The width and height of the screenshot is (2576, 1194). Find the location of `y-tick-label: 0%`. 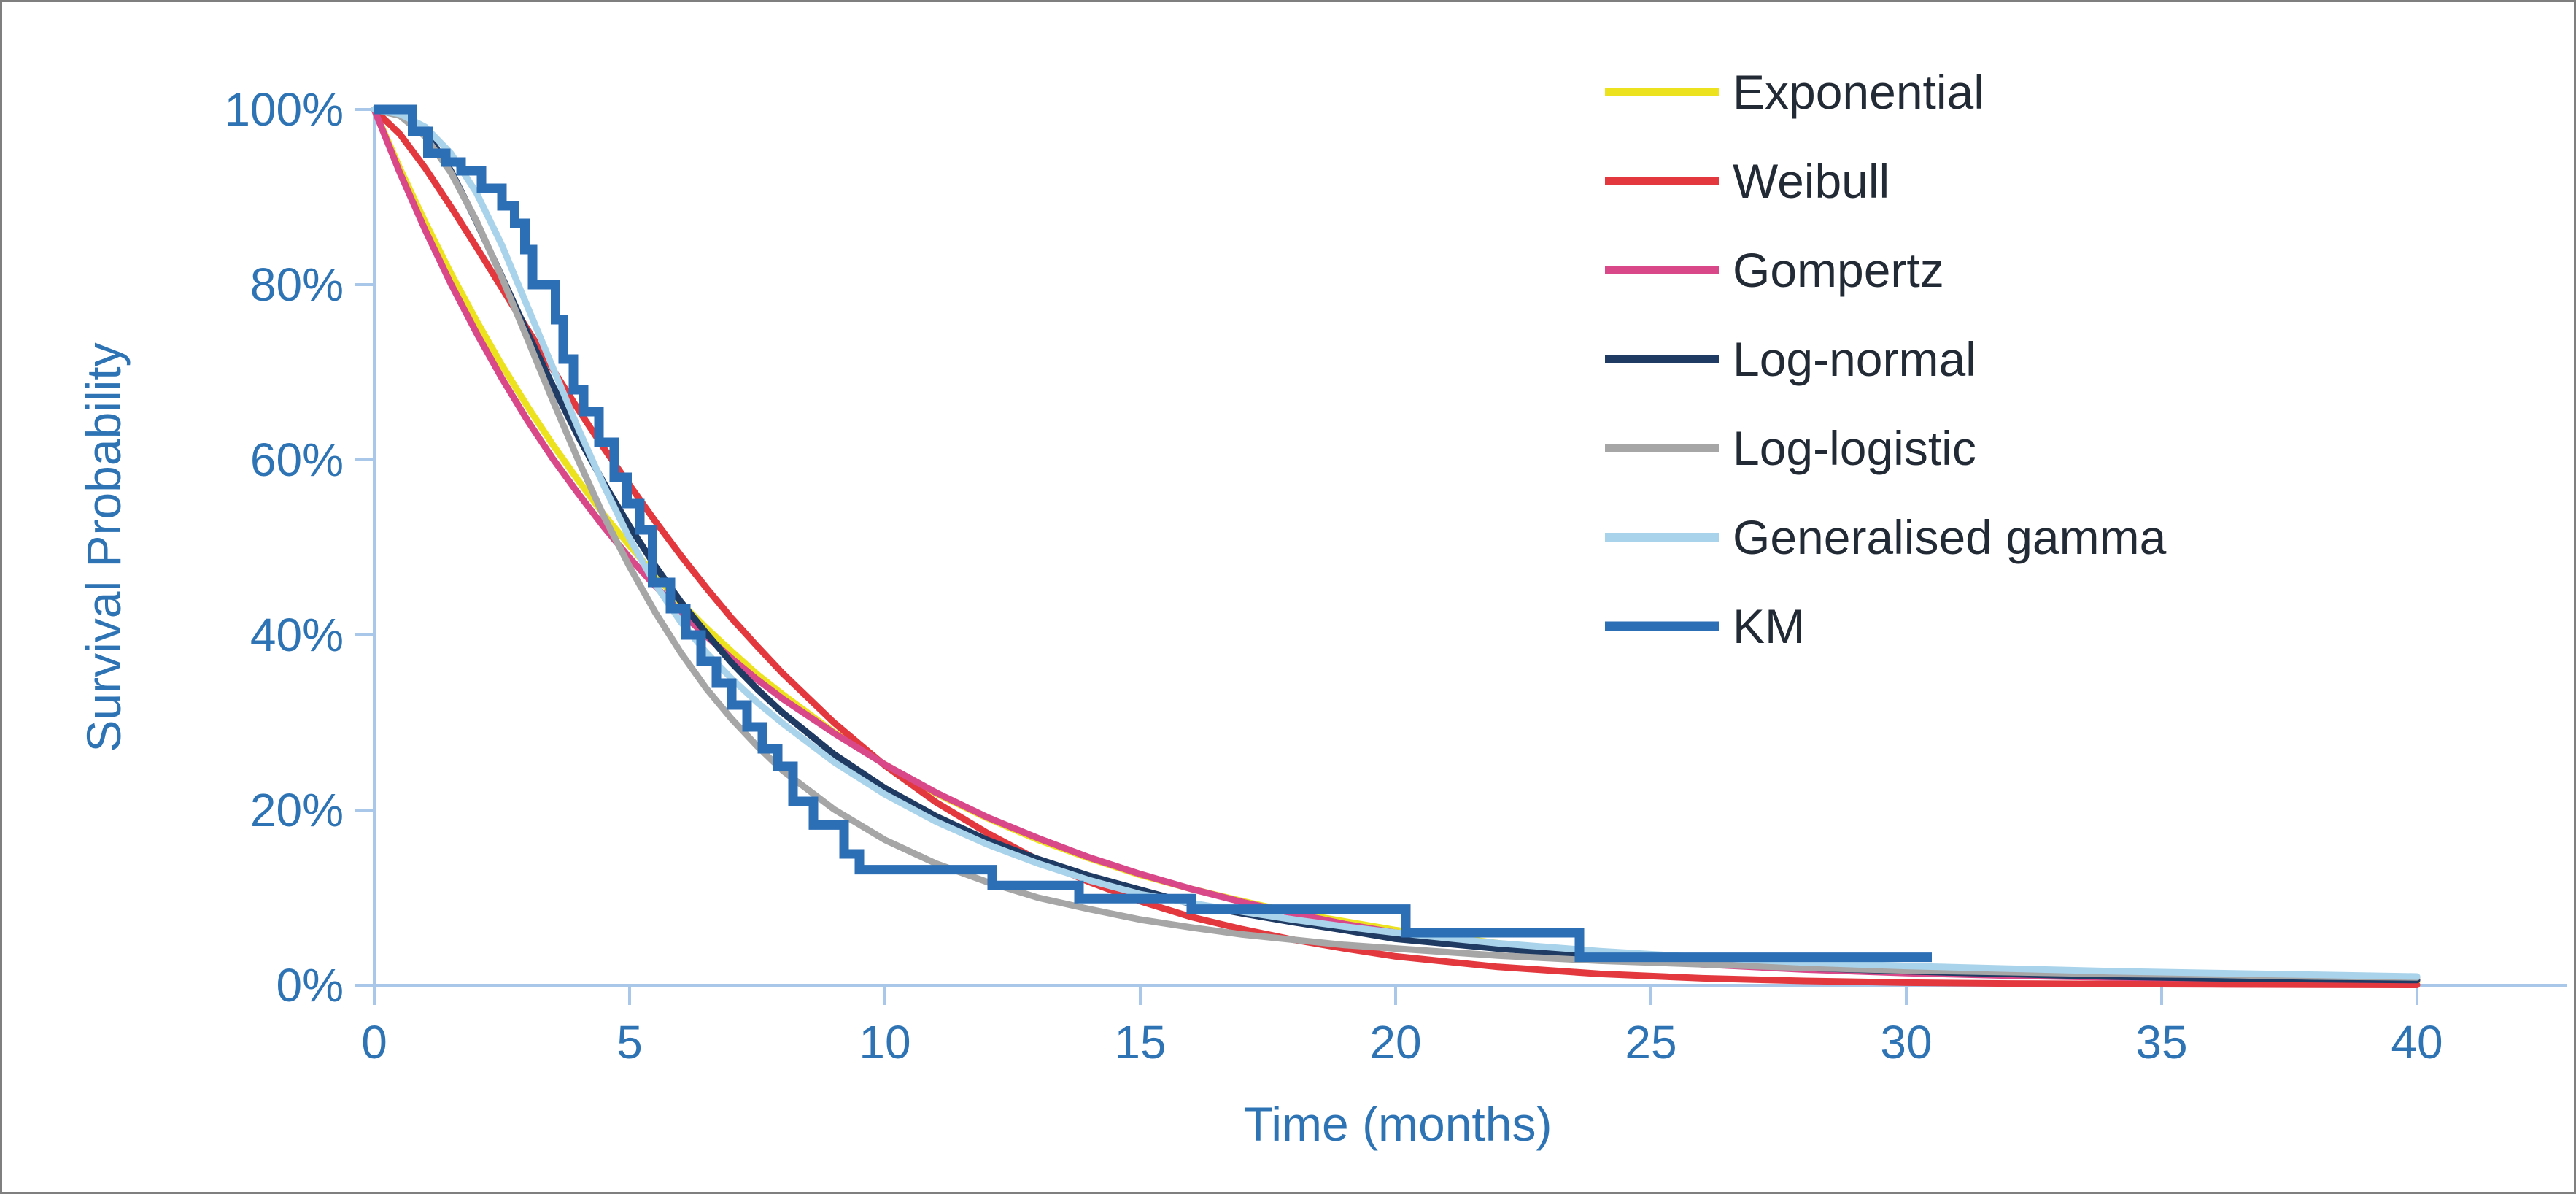

y-tick-label: 0% is located at coordinates (310, 985).